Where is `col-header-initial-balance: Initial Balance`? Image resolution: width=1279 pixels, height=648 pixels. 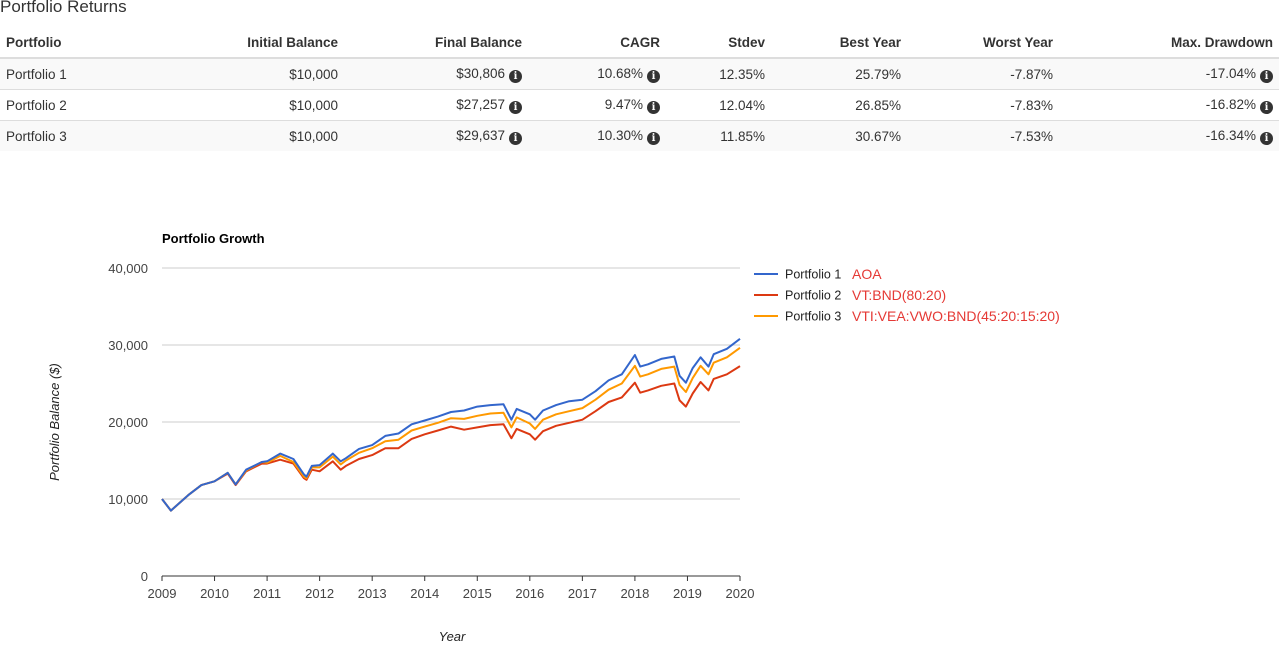 col-header-initial-balance: Initial Balance is located at coordinates (253, 43).